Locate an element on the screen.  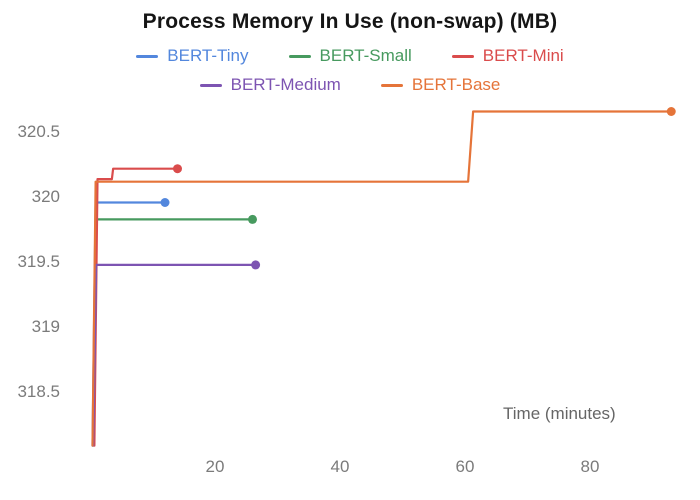
legend-item-bert-medium: BERT-Medium is located at coordinates (270, 85).